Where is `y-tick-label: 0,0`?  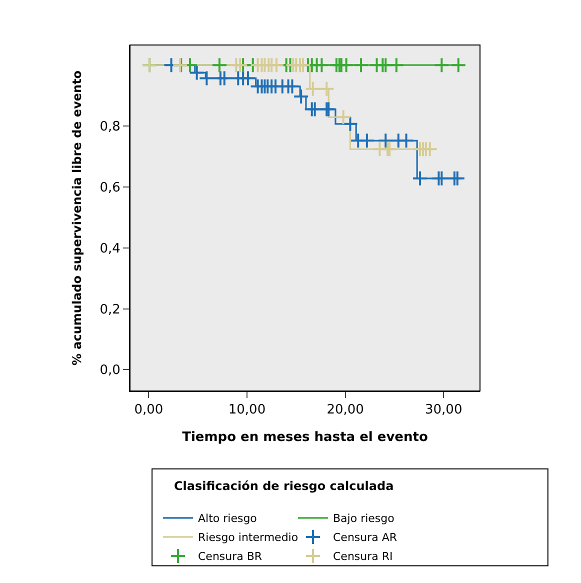
y-tick-label: 0,0 is located at coordinates (110, 370).